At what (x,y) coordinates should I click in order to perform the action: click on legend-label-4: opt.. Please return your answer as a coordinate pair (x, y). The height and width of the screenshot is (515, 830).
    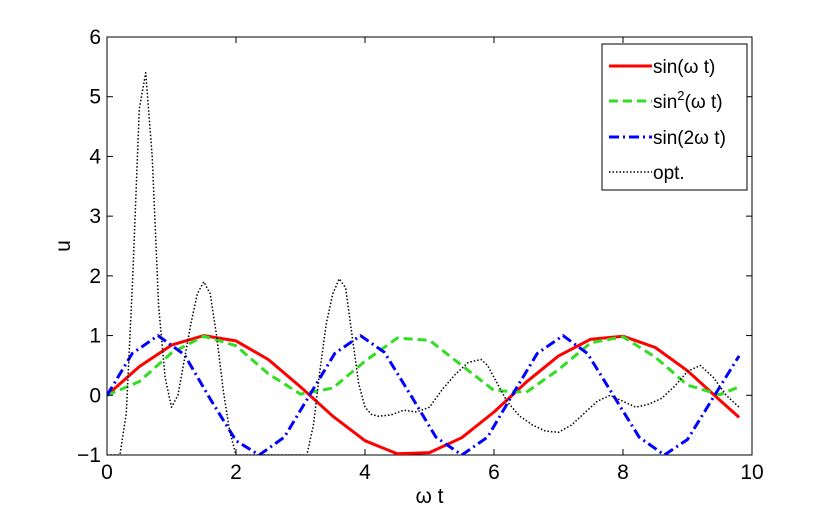
    Looking at the image, I should click on (669, 173).